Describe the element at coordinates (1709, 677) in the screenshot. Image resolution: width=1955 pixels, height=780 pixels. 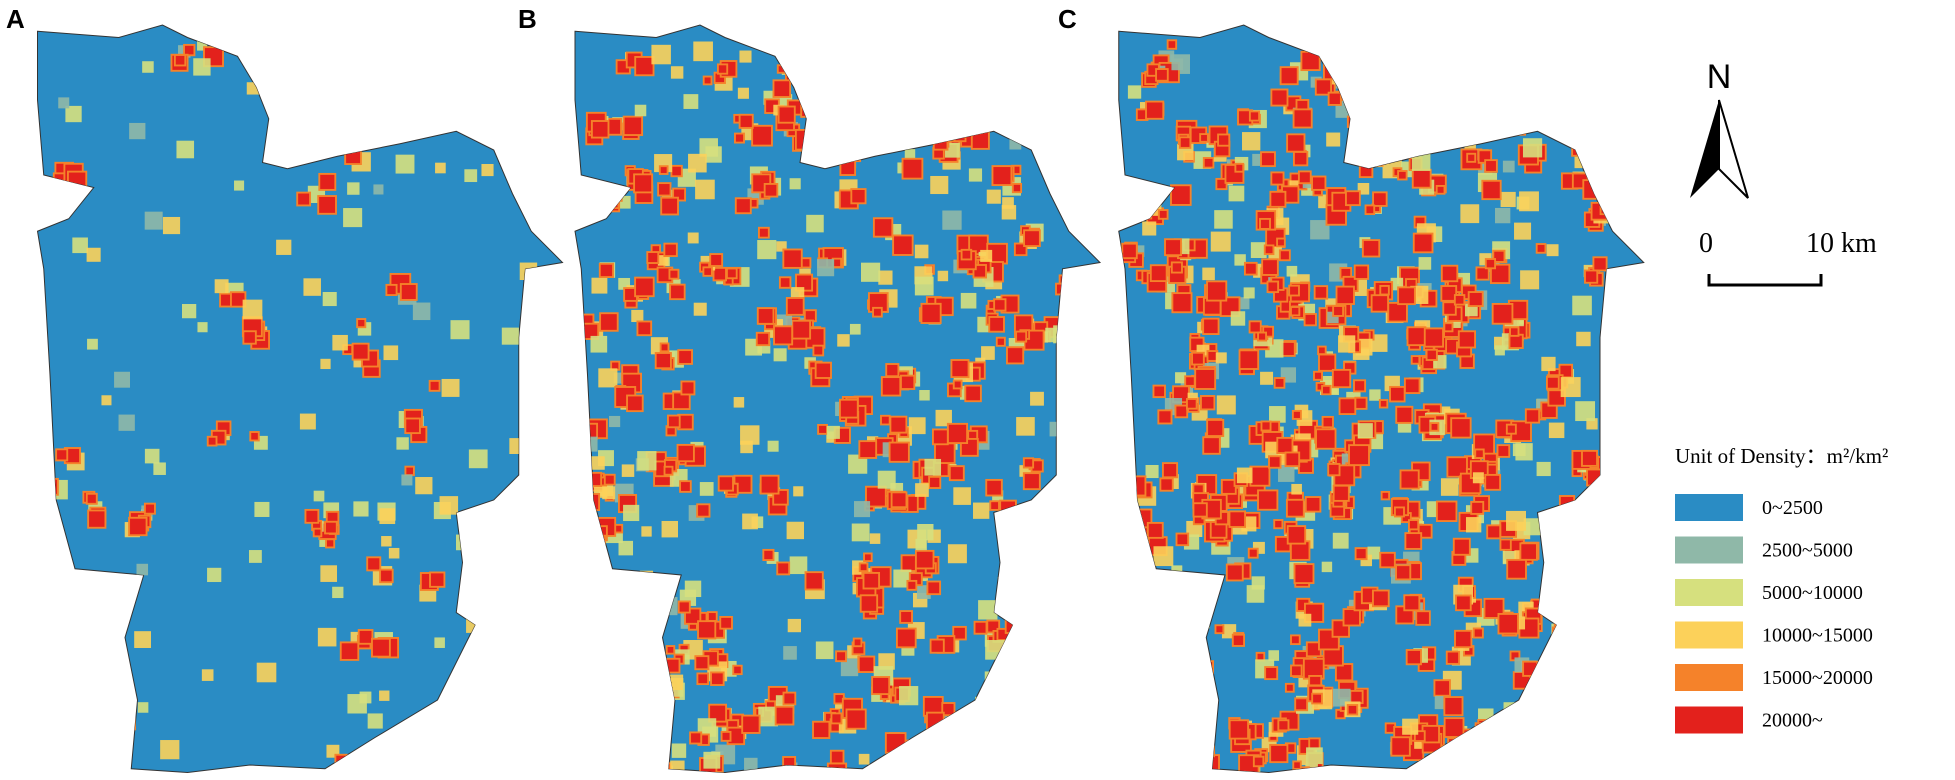
I see `legend-swatch` at that location.